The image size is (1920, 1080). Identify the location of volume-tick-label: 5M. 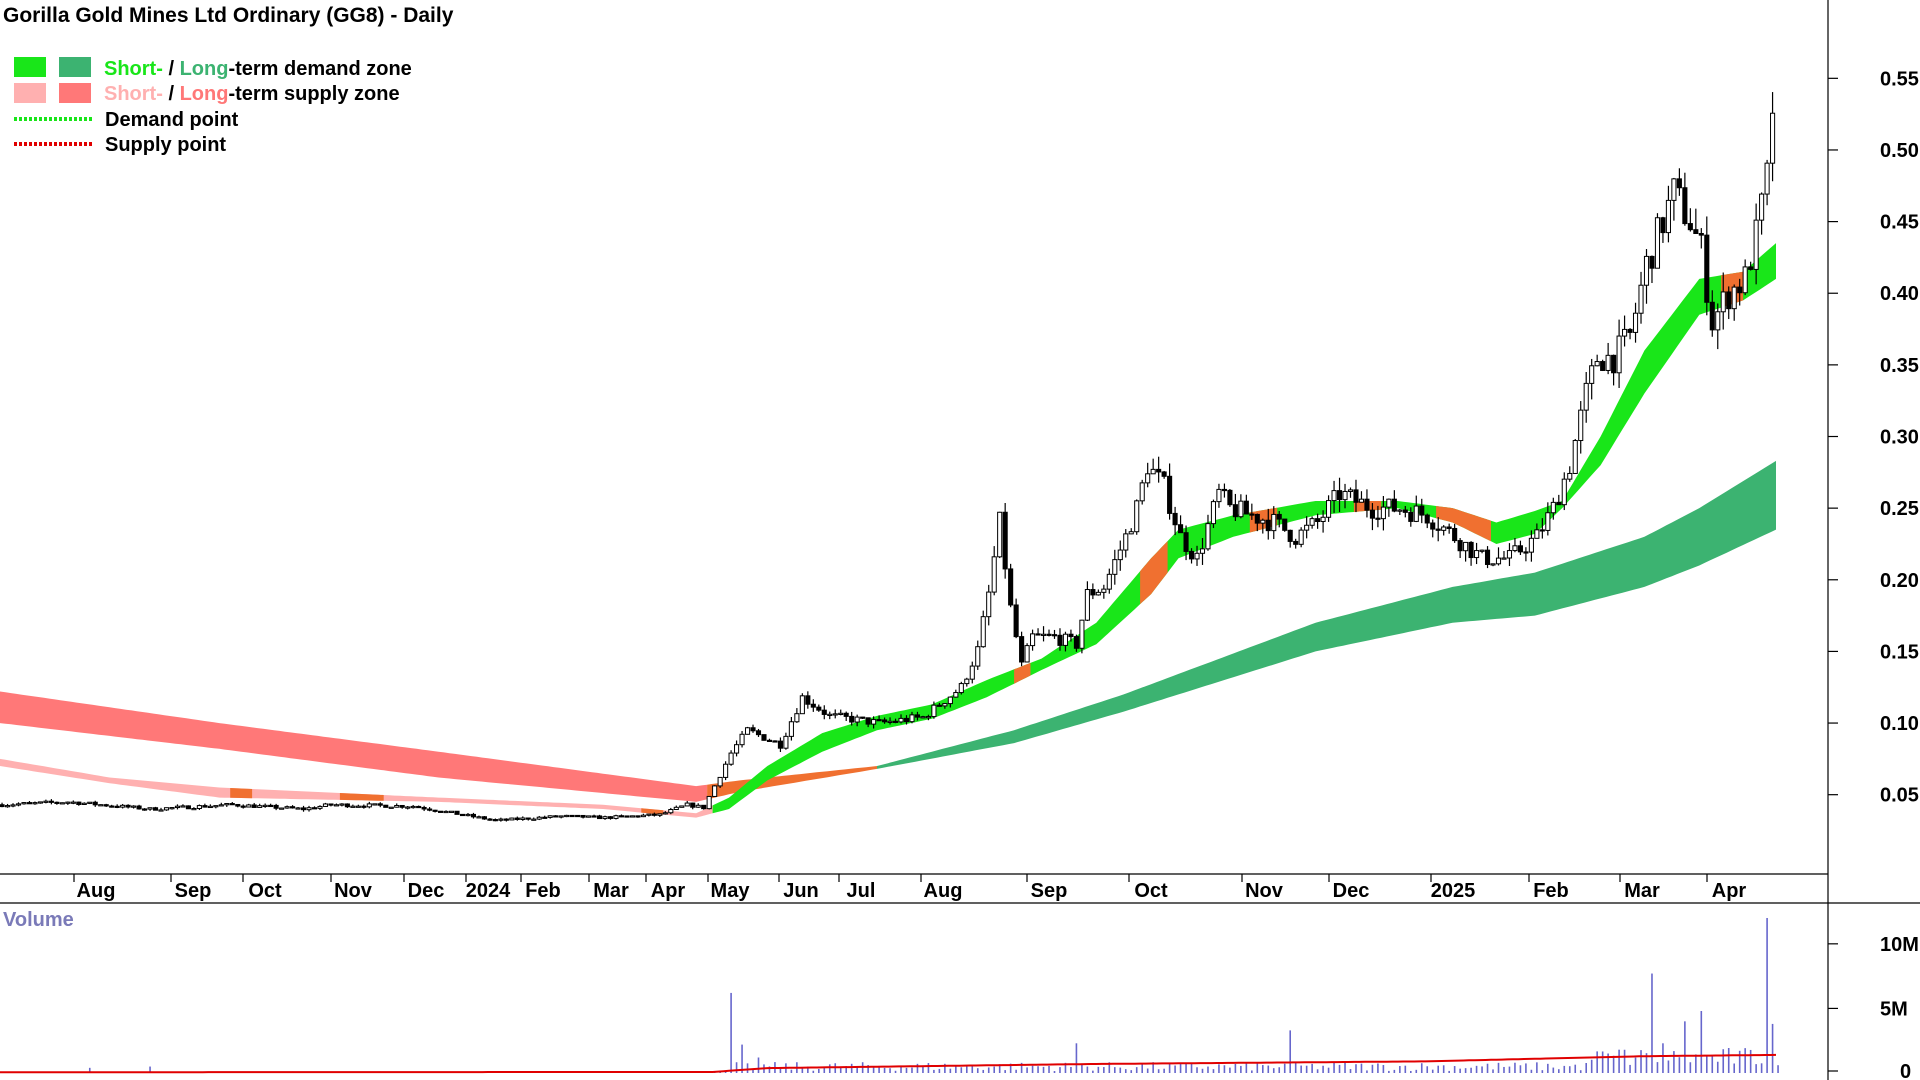
(1894, 1009).